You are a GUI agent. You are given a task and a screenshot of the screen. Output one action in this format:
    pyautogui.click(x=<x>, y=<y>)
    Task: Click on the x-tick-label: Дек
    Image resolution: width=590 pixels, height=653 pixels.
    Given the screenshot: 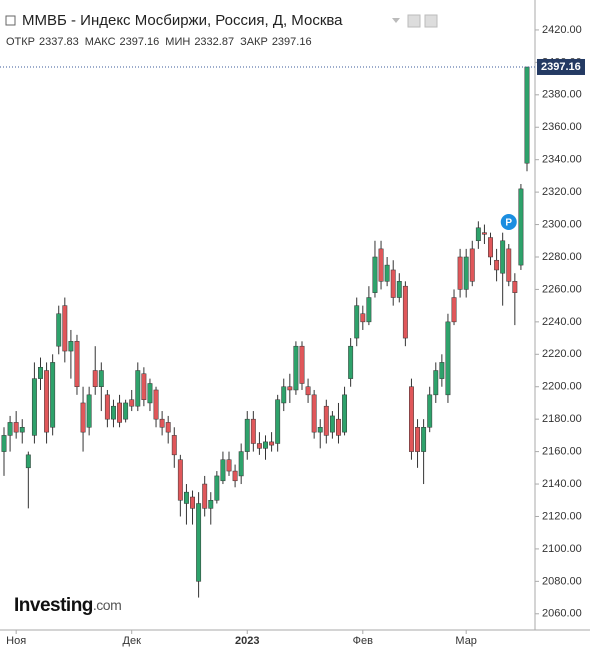 What is the action you would take?
    pyautogui.click(x=132, y=641)
    